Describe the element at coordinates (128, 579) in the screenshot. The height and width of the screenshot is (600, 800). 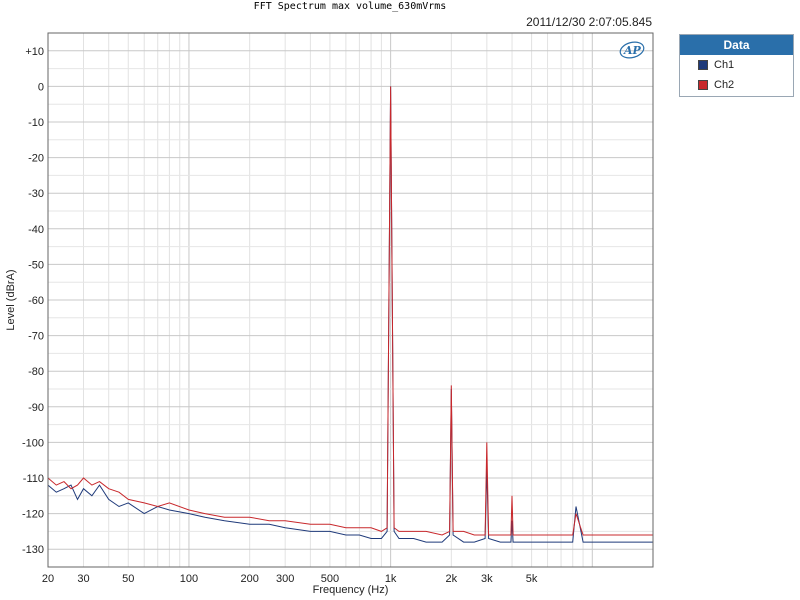
I see `x-tick-label: 50` at that location.